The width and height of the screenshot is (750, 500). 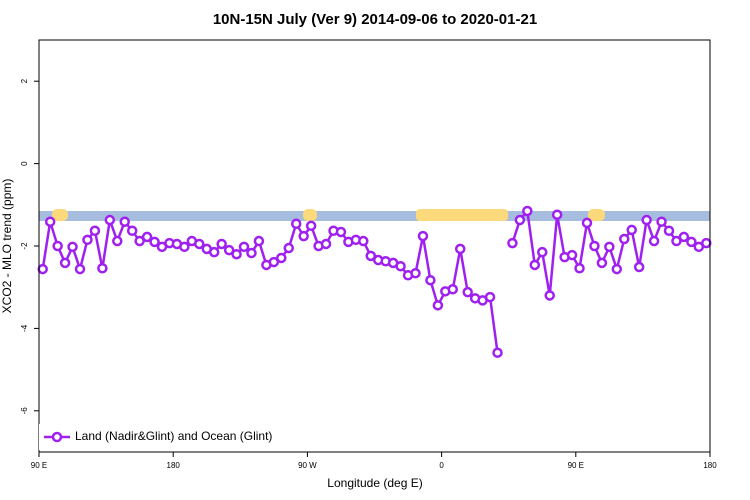 What do you see at coordinates (7, 246) in the screenshot?
I see `y-axis-label: XCO2 - MLO trend (ppm)` at bounding box center [7, 246].